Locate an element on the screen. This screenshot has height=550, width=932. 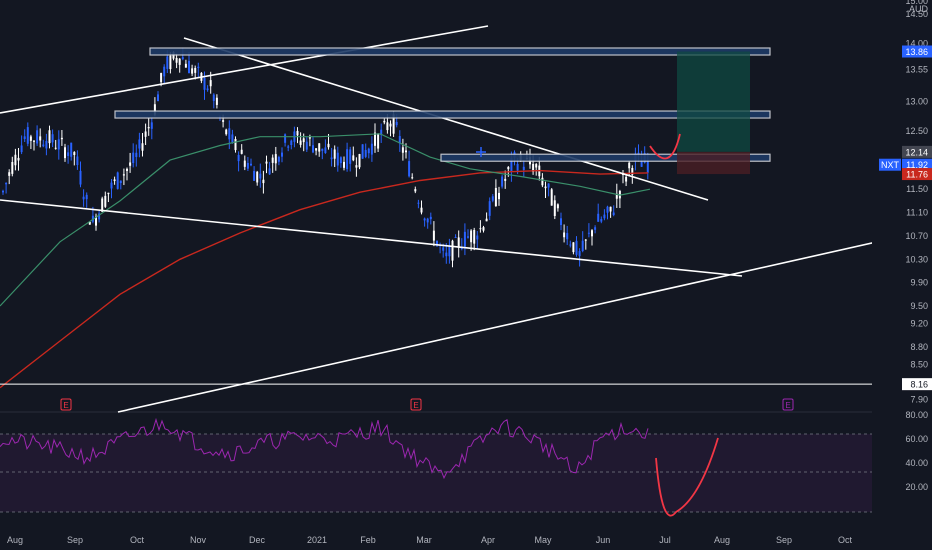
resistance-zone is located at coordinates (605, 157).